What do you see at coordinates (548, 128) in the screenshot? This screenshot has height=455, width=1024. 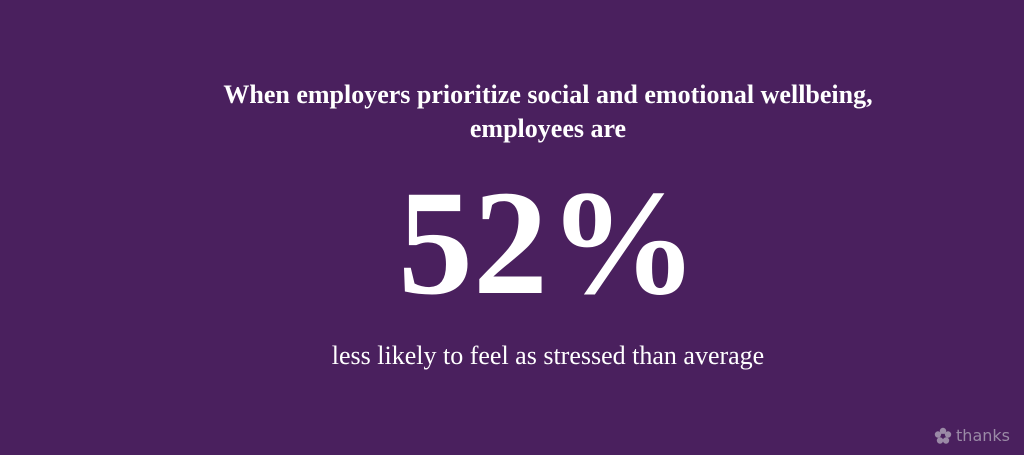 I see `headline-line: employees are` at bounding box center [548, 128].